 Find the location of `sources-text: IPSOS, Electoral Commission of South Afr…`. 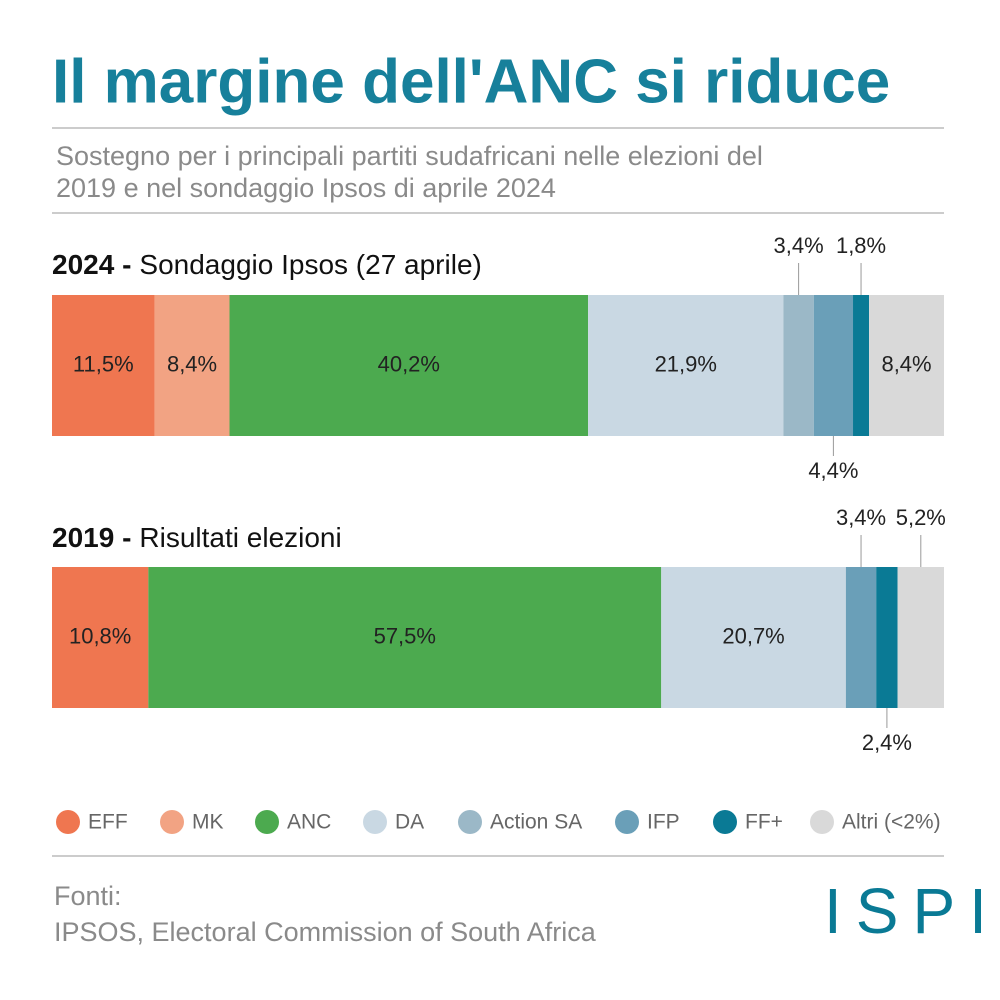

sources-text: IPSOS, Electoral Commission of South Afr… is located at coordinates (325, 932).